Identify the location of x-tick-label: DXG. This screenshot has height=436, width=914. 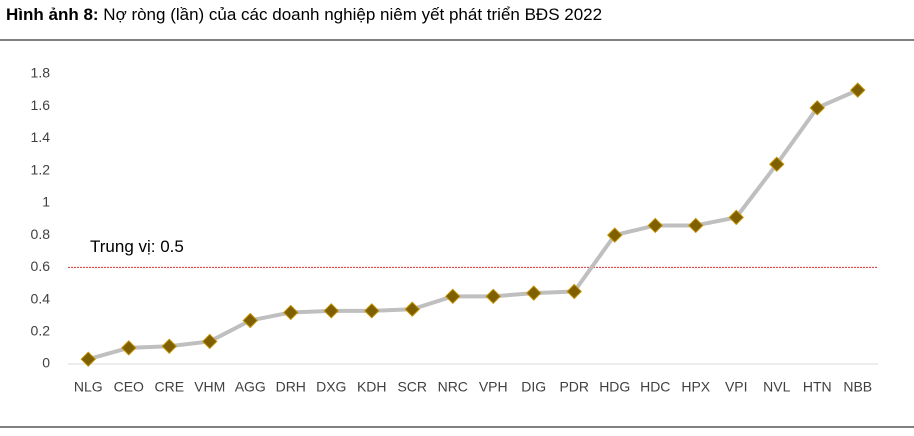
(331, 387).